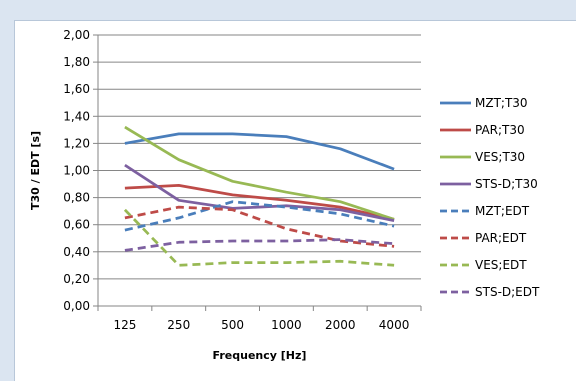 This screenshot has width=576, height=381. I want to click on legend-label: STS-D;EDT, so click(507, 292).